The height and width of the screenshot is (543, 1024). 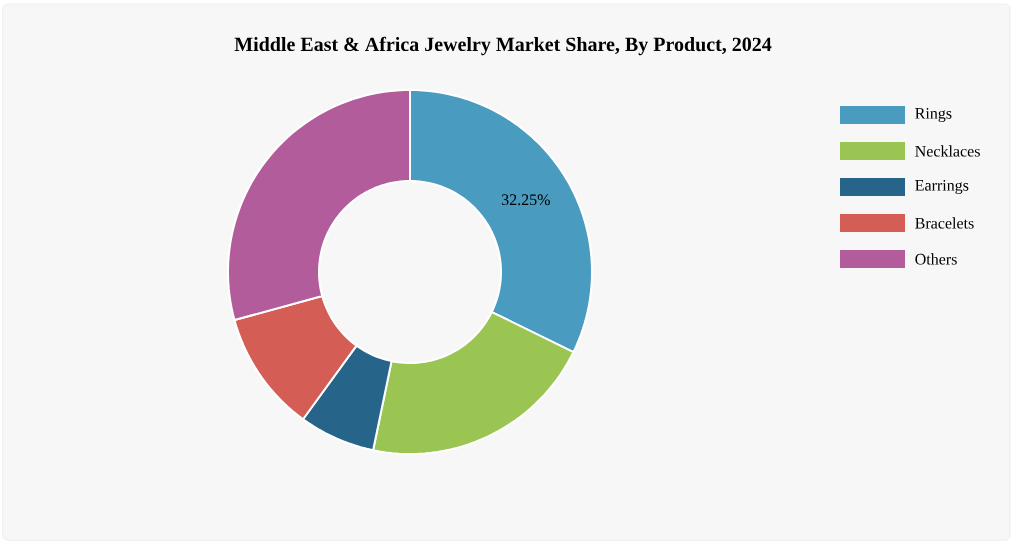 I want to click on legend-label: Bracelets, so click(x=944, y=223).